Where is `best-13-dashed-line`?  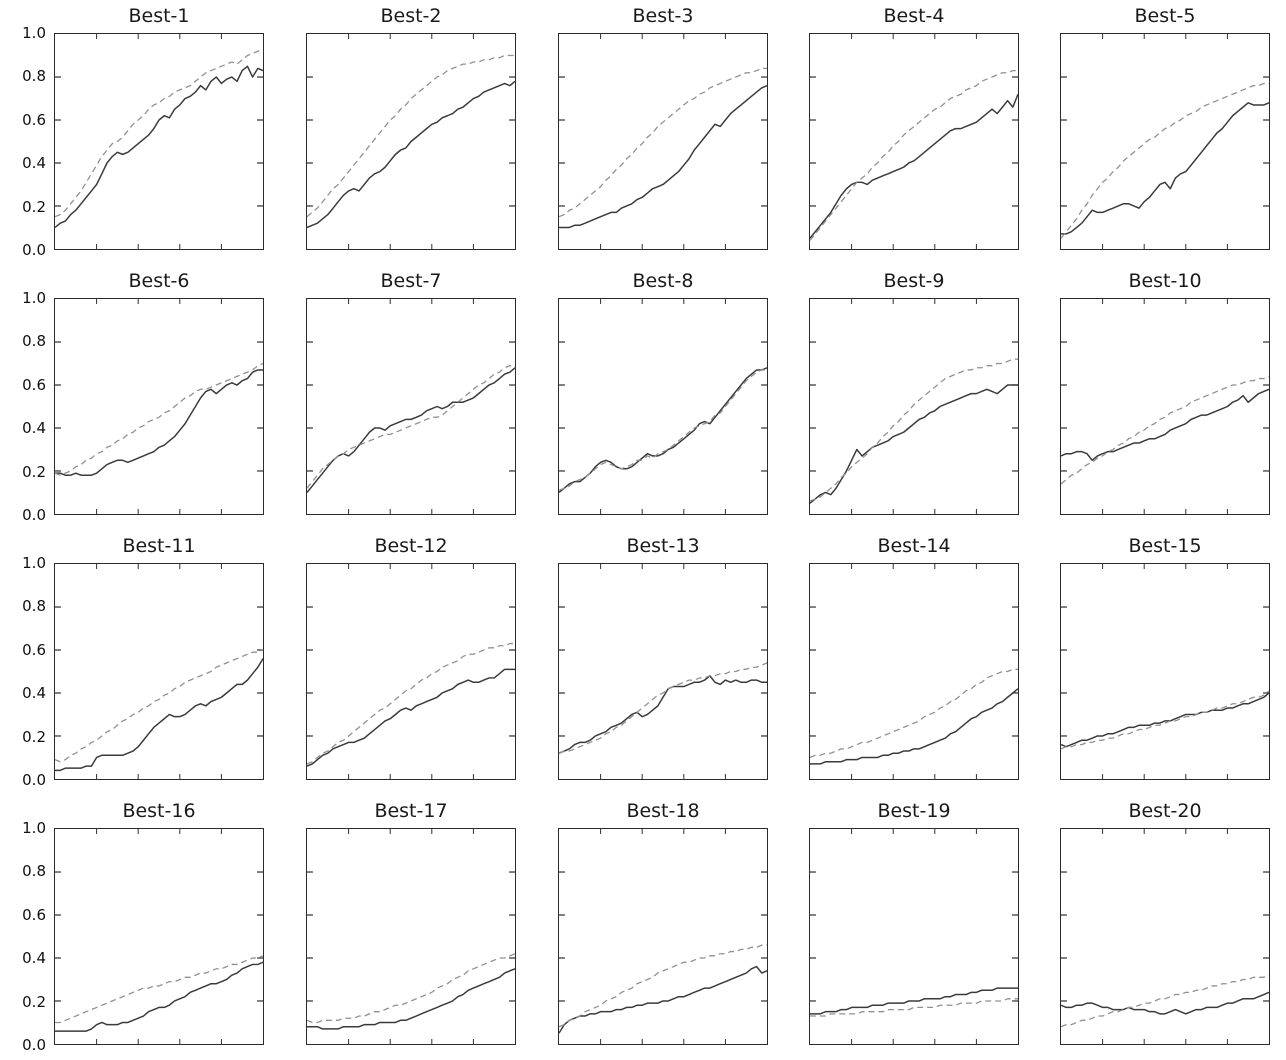 best-13-dashed-line is located at coordinates (663, 708).